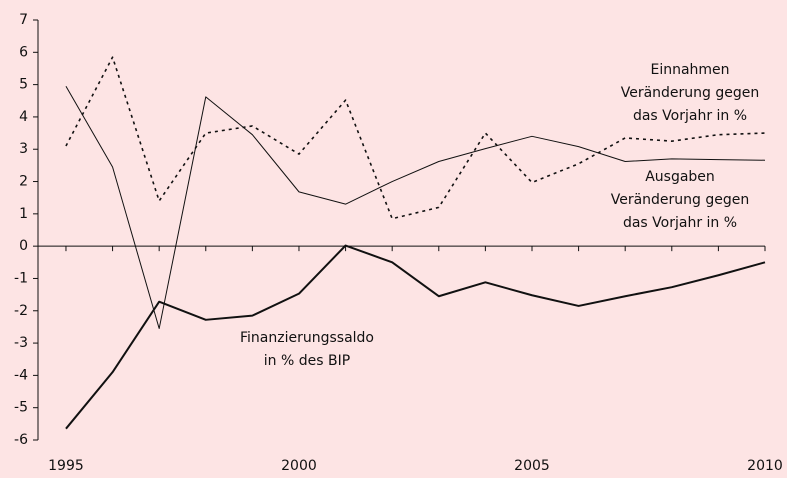 Image resolution: width=787 pixels, height=478 pixels. What do you see at coordinates (23, 85) in the screenshot?
I see `y-tick-label: 5` at bounding box center [23, 85].